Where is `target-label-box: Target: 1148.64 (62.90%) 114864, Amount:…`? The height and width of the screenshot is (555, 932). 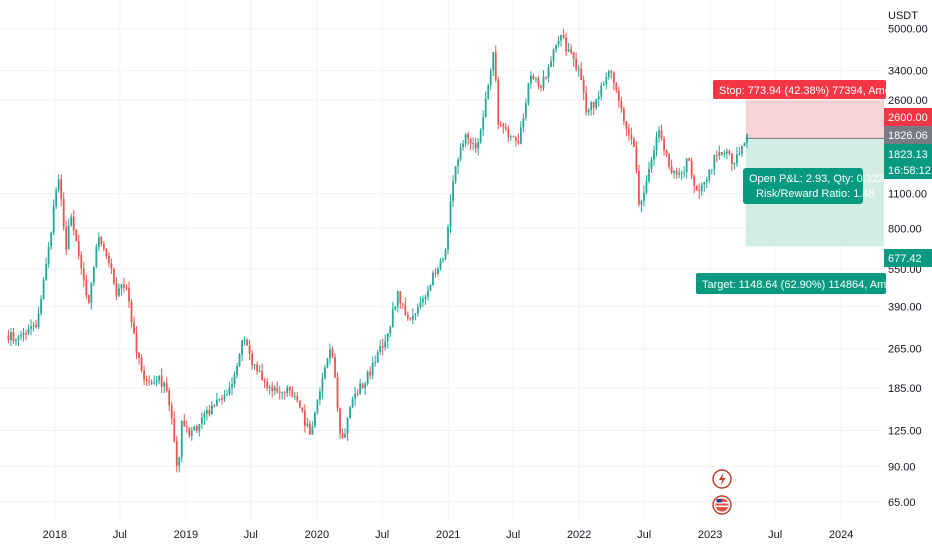 target-label-box: Target: 1148.64 (62.90%) 114864, Amount:… is located at coordinates (811, 283).